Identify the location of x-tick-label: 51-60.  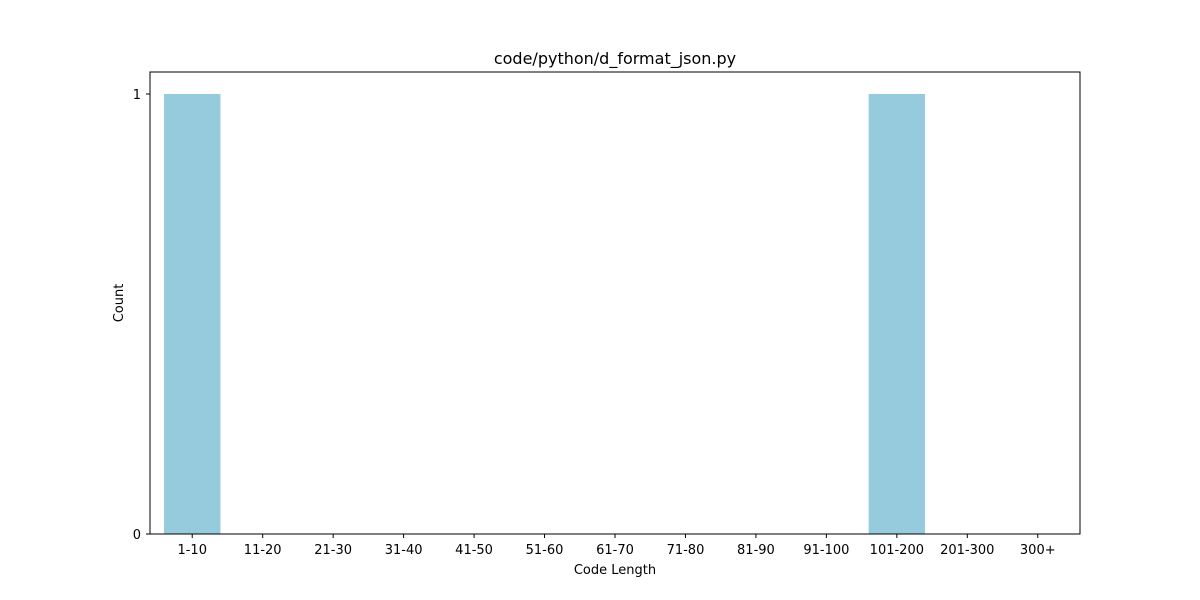
(545, 550).